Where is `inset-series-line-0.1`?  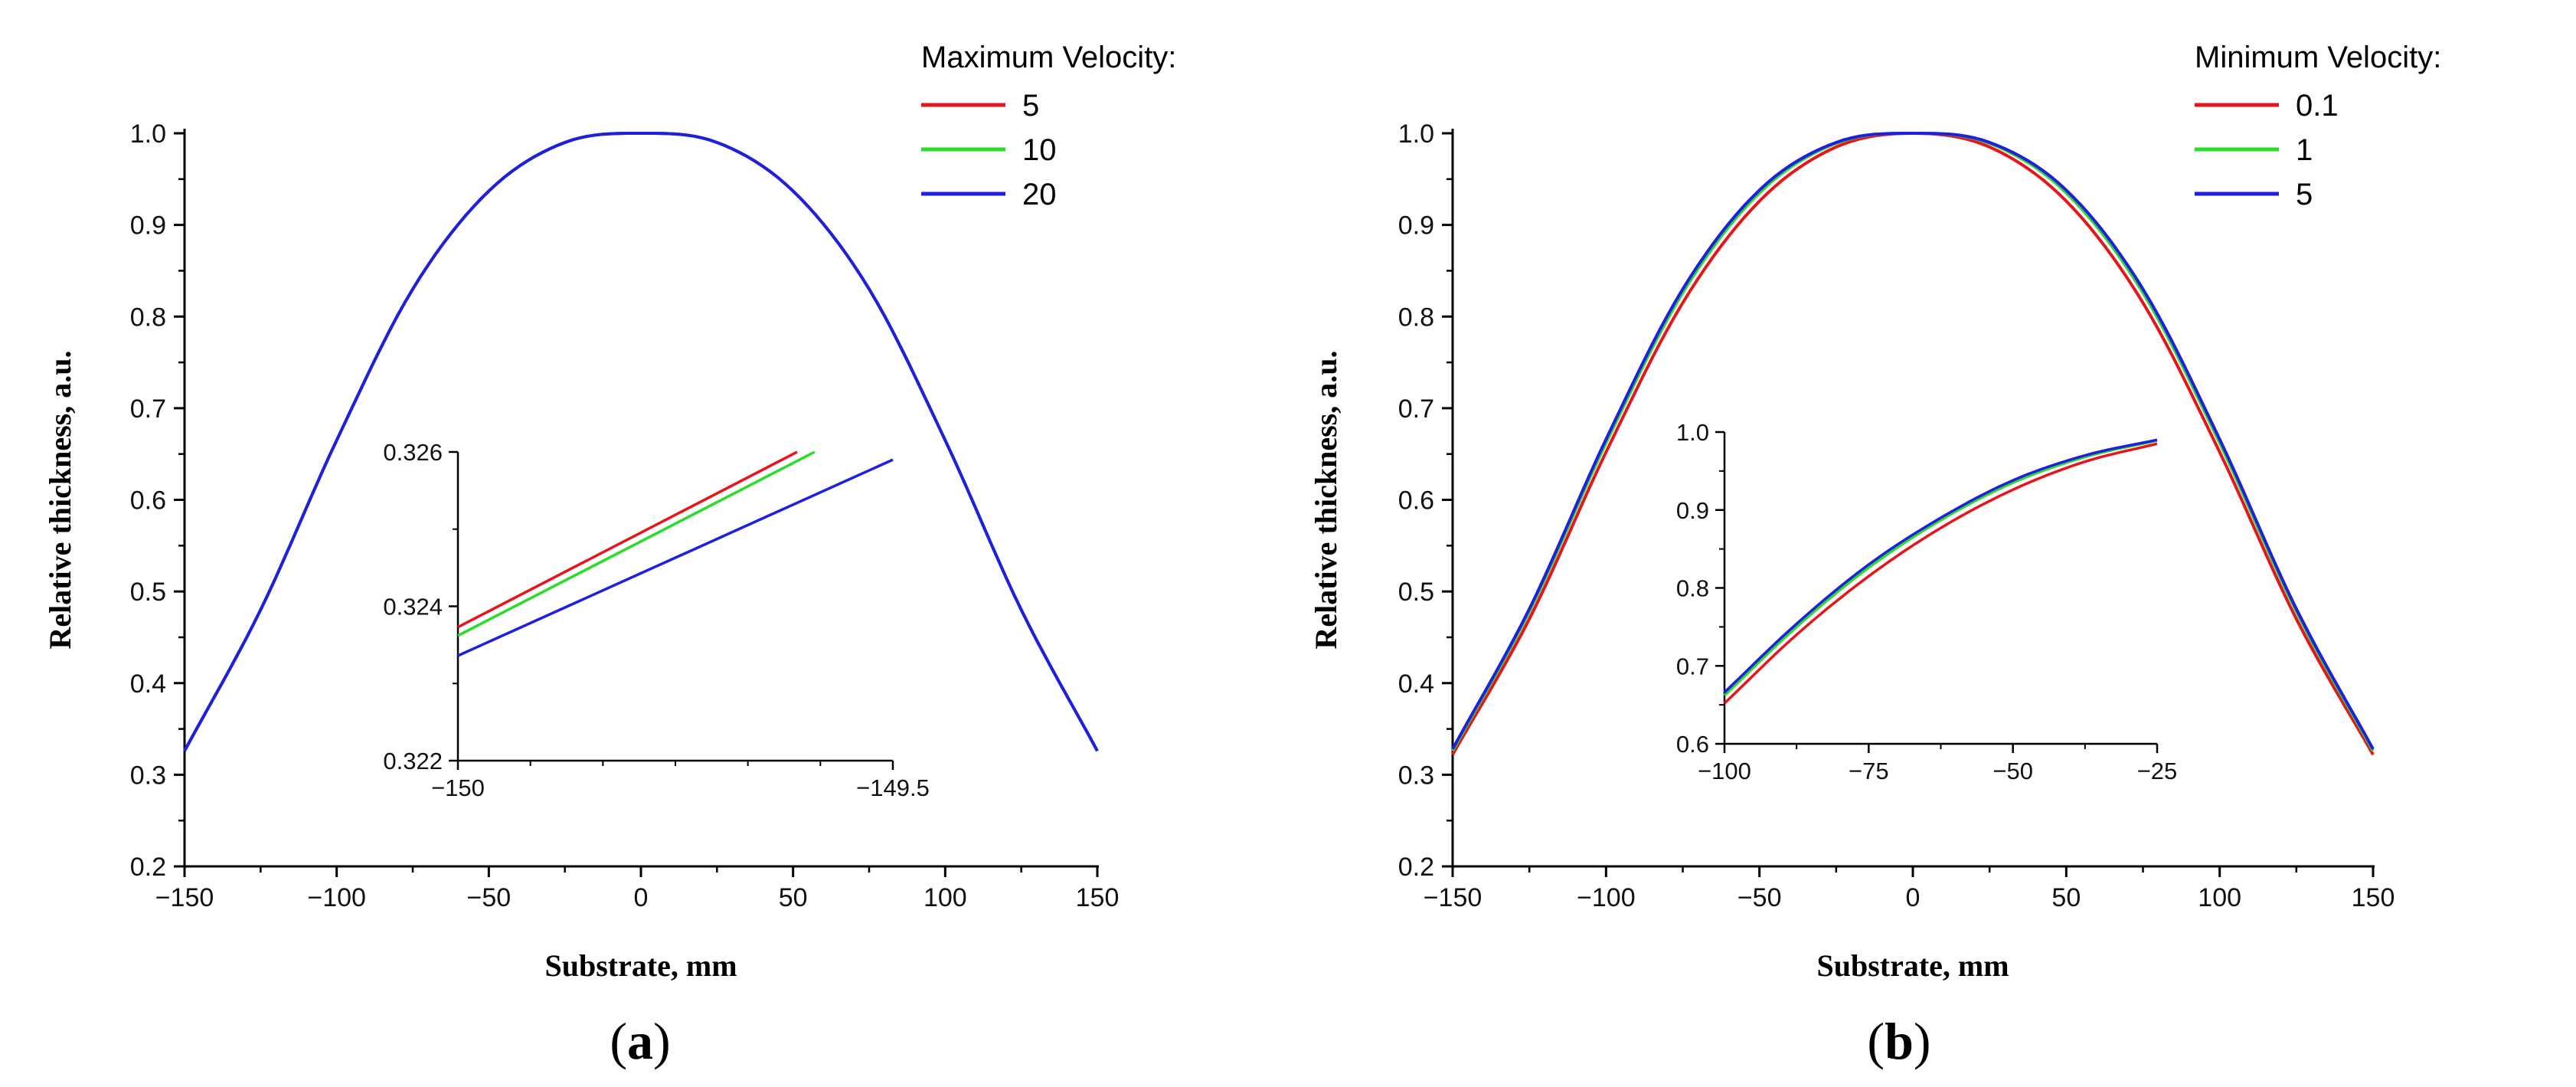 inset-series-line-0.1 is located at coordinates (1940, 573).